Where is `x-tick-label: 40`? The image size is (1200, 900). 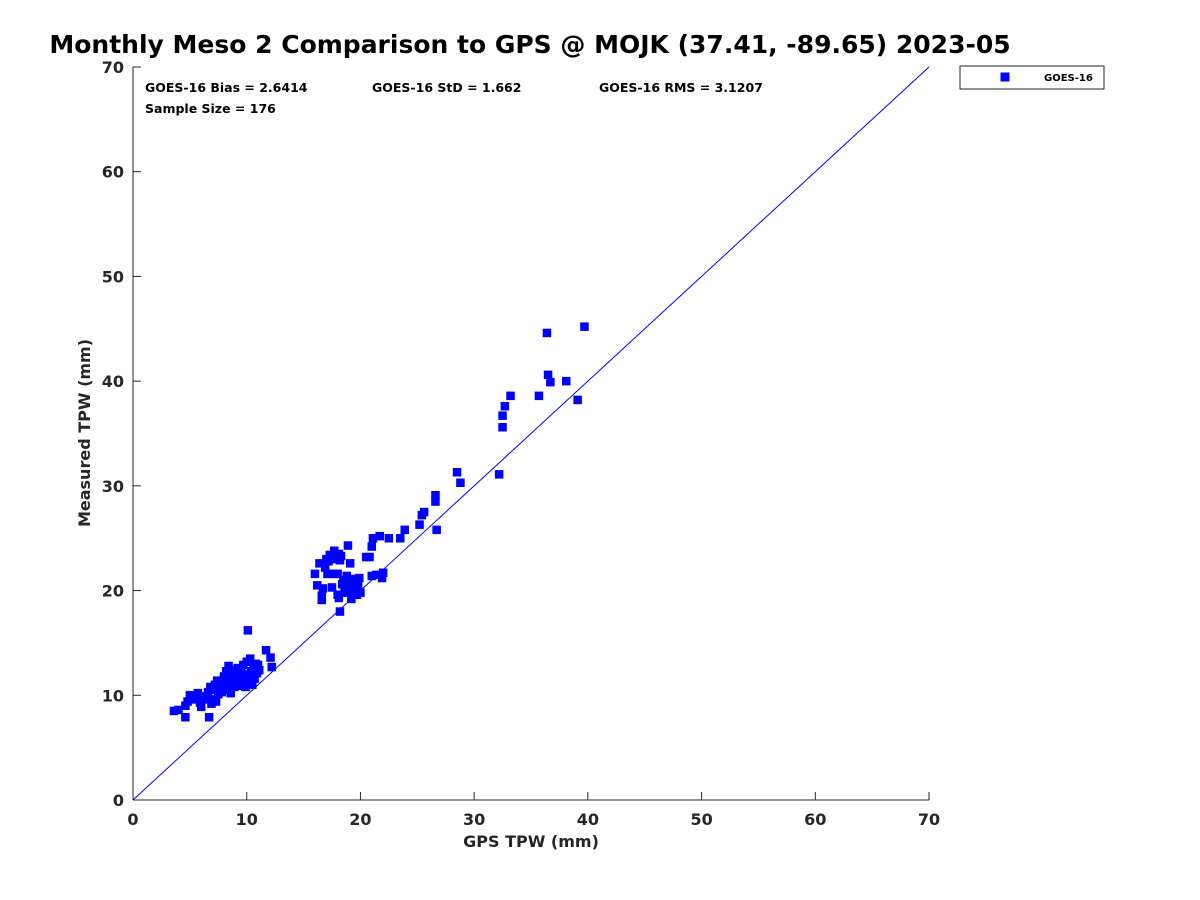
x-tick-label: 40 is located at coordinates (588, 819).